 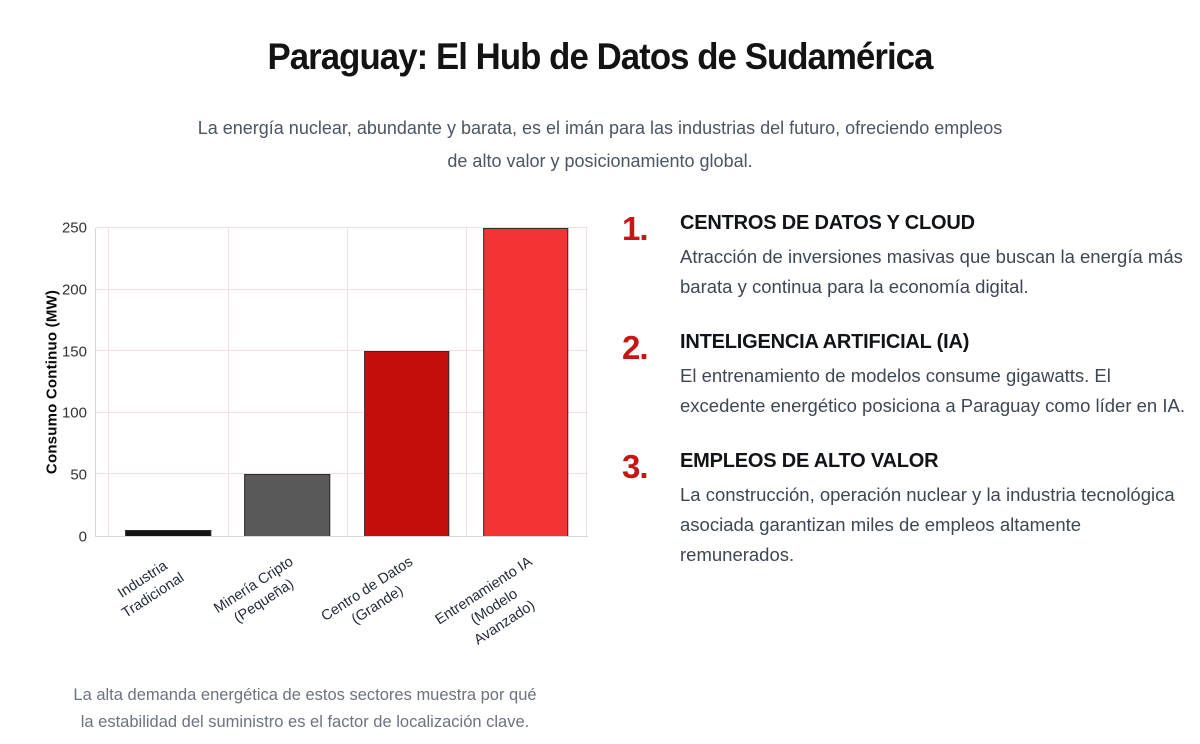 I want to click on y-tick-label: 100, so click(x=74, y=413).